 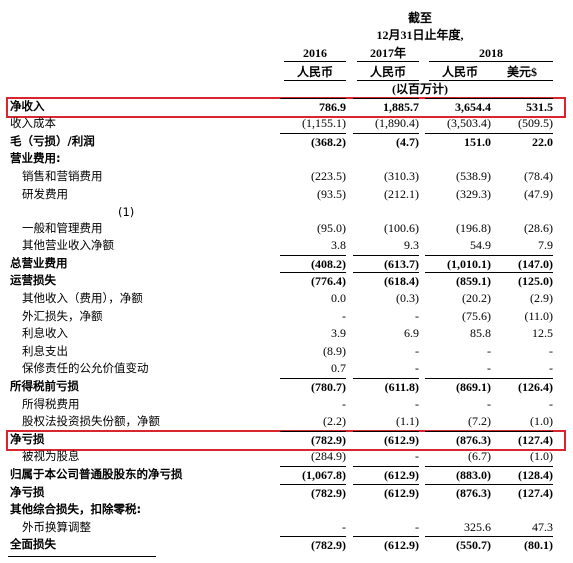 What do you see at coordinates (520, 474) in the screenshot?
I see `cell-value: (128.4)` at bounding box center [520, 474].